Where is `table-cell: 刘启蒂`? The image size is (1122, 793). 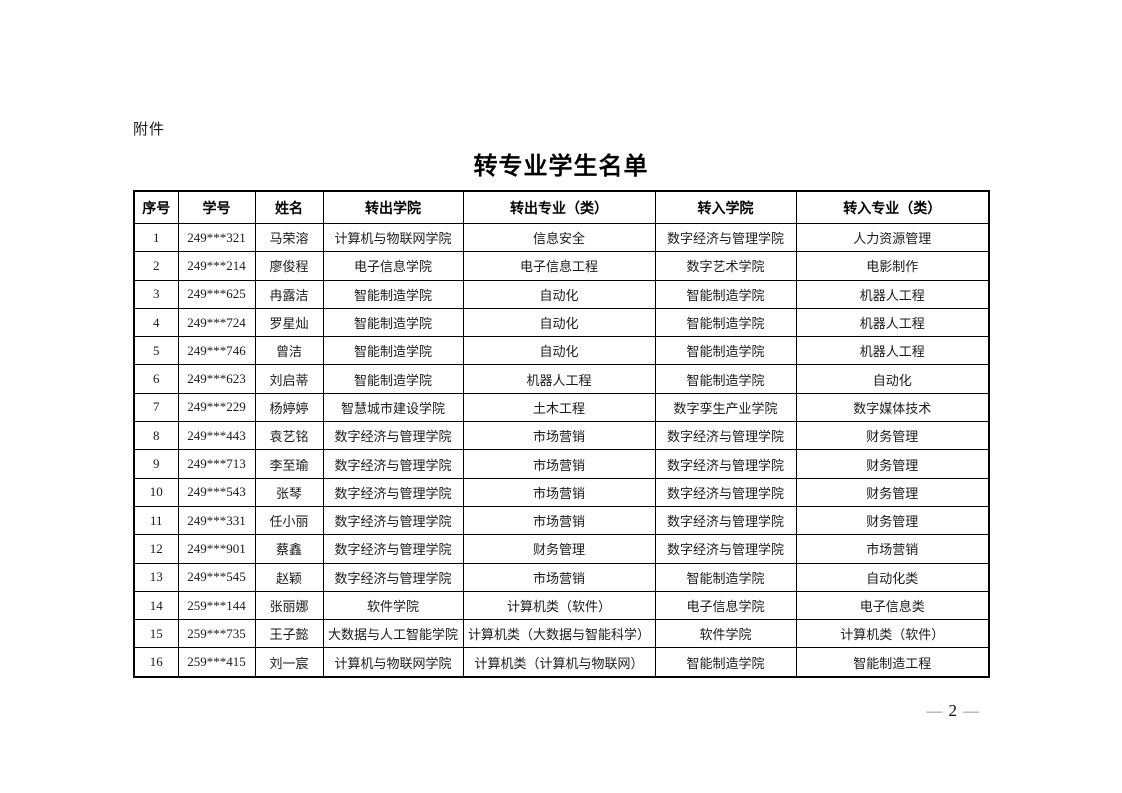 table-cell: 刘启蒂 is located at coordinates (289, 379).